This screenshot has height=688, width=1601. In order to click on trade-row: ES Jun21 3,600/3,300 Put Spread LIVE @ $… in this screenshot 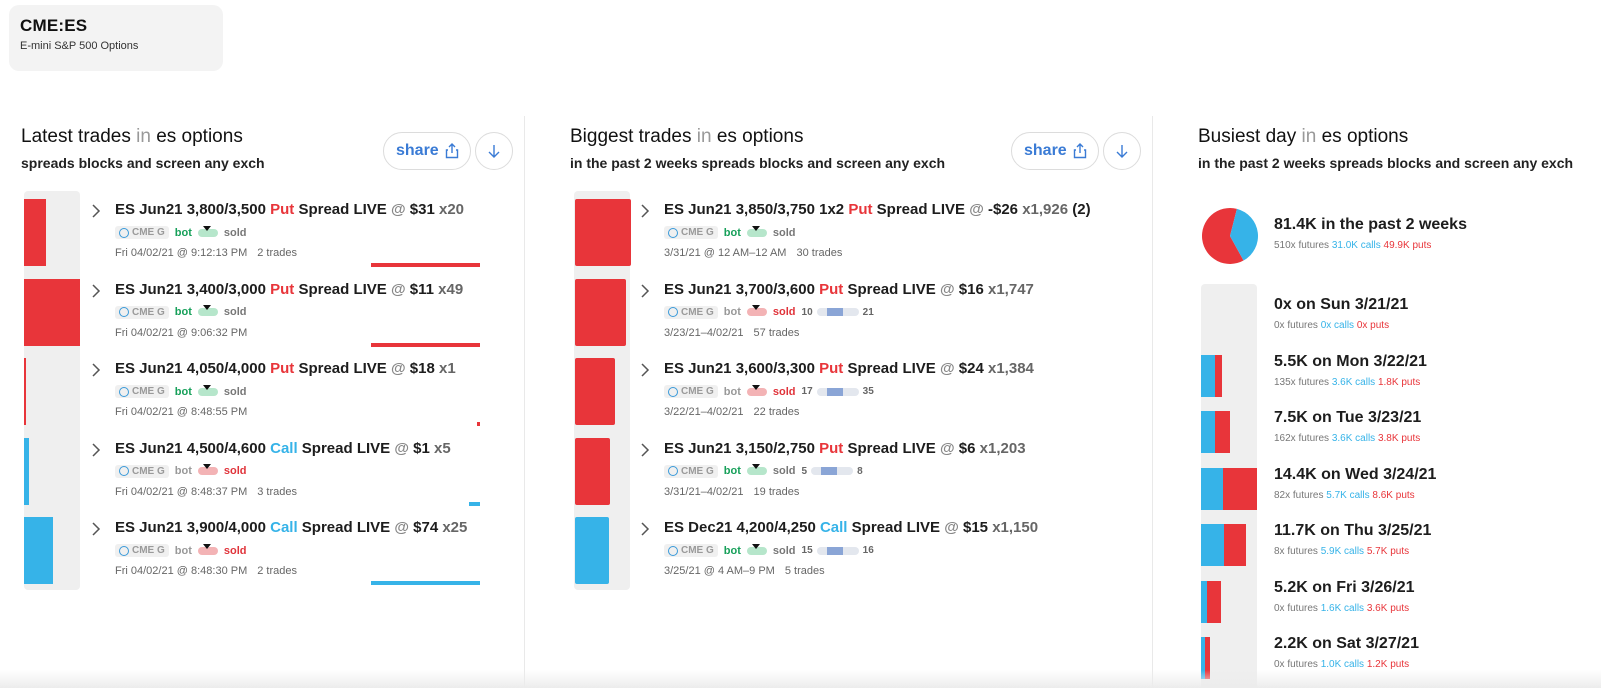, I will do `click(889, 395)`.